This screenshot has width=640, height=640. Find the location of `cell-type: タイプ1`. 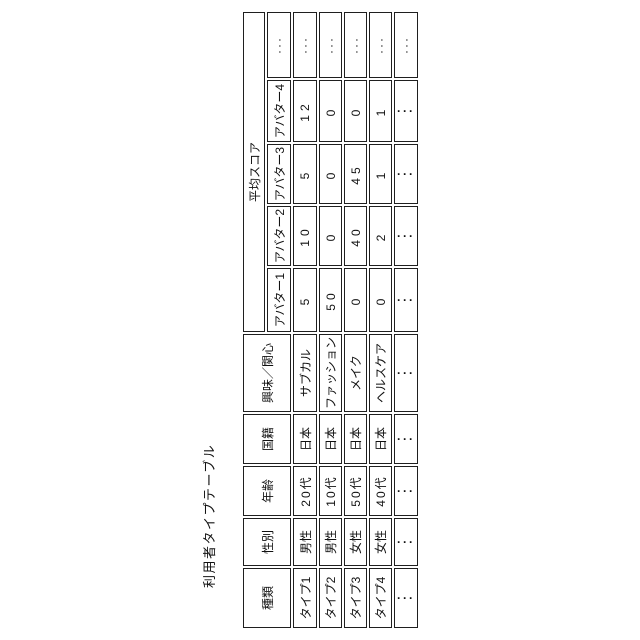

cell-type: タイプ1 is located at coordinates (305, 598).